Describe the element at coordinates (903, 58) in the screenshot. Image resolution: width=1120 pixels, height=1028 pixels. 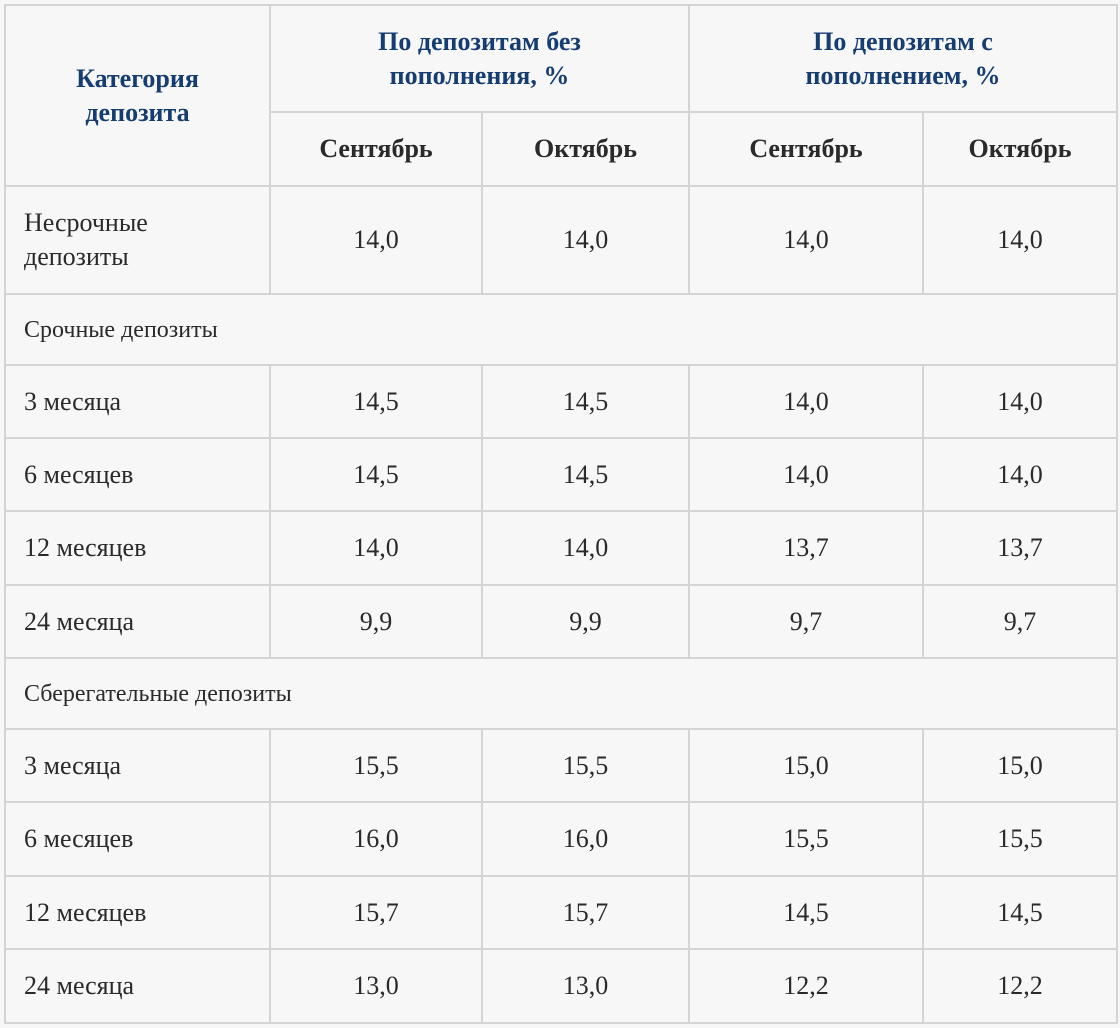
I see `header-group-with-topup: По депозитам с пополнением, %` at that location.